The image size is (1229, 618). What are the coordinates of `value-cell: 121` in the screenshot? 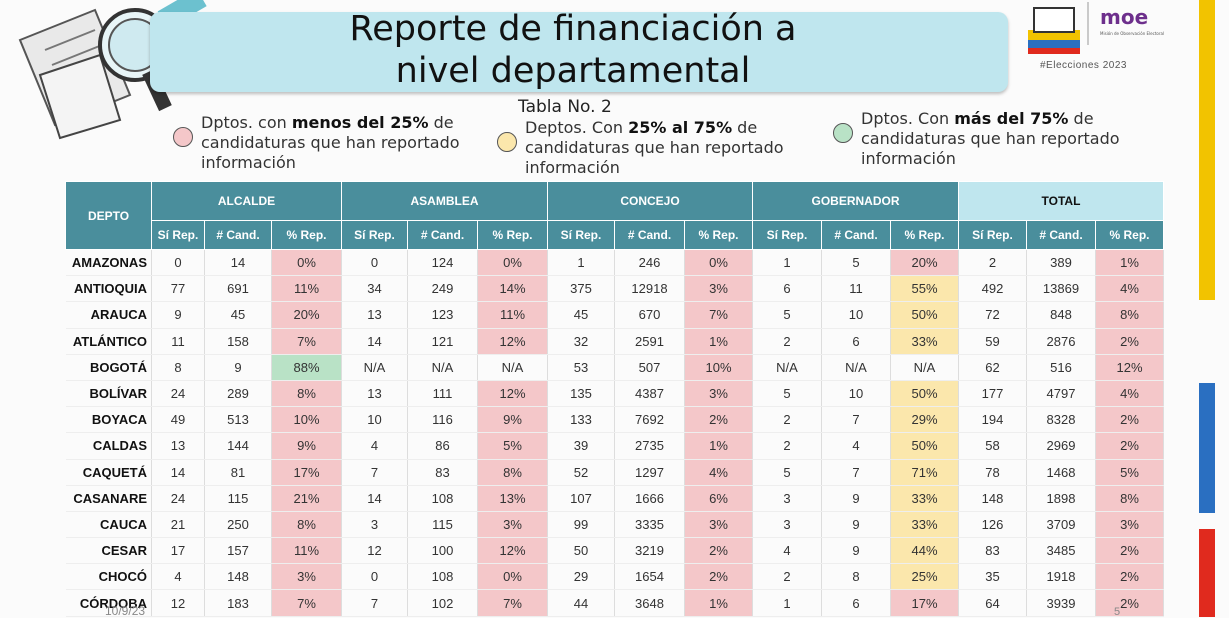 It's located at (442, 341).